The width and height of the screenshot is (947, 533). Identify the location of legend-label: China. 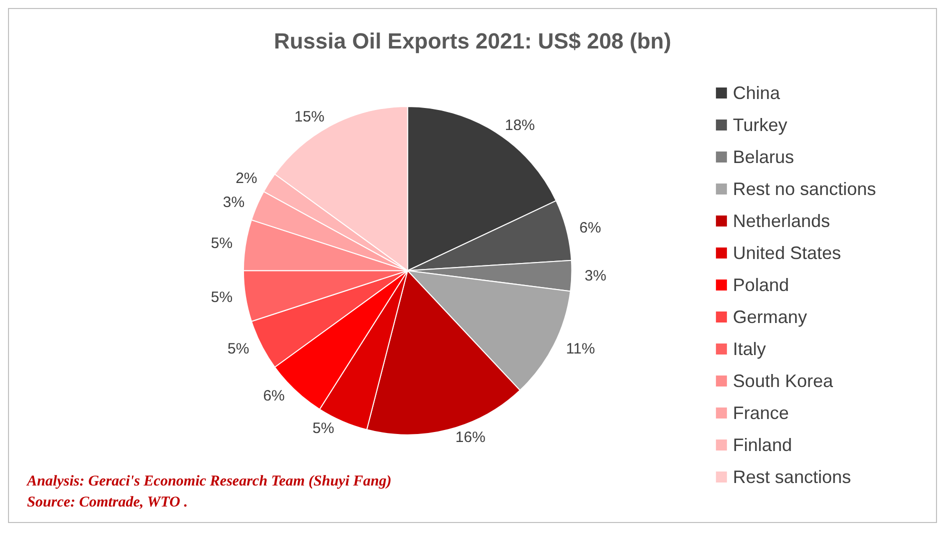
(756, 93).